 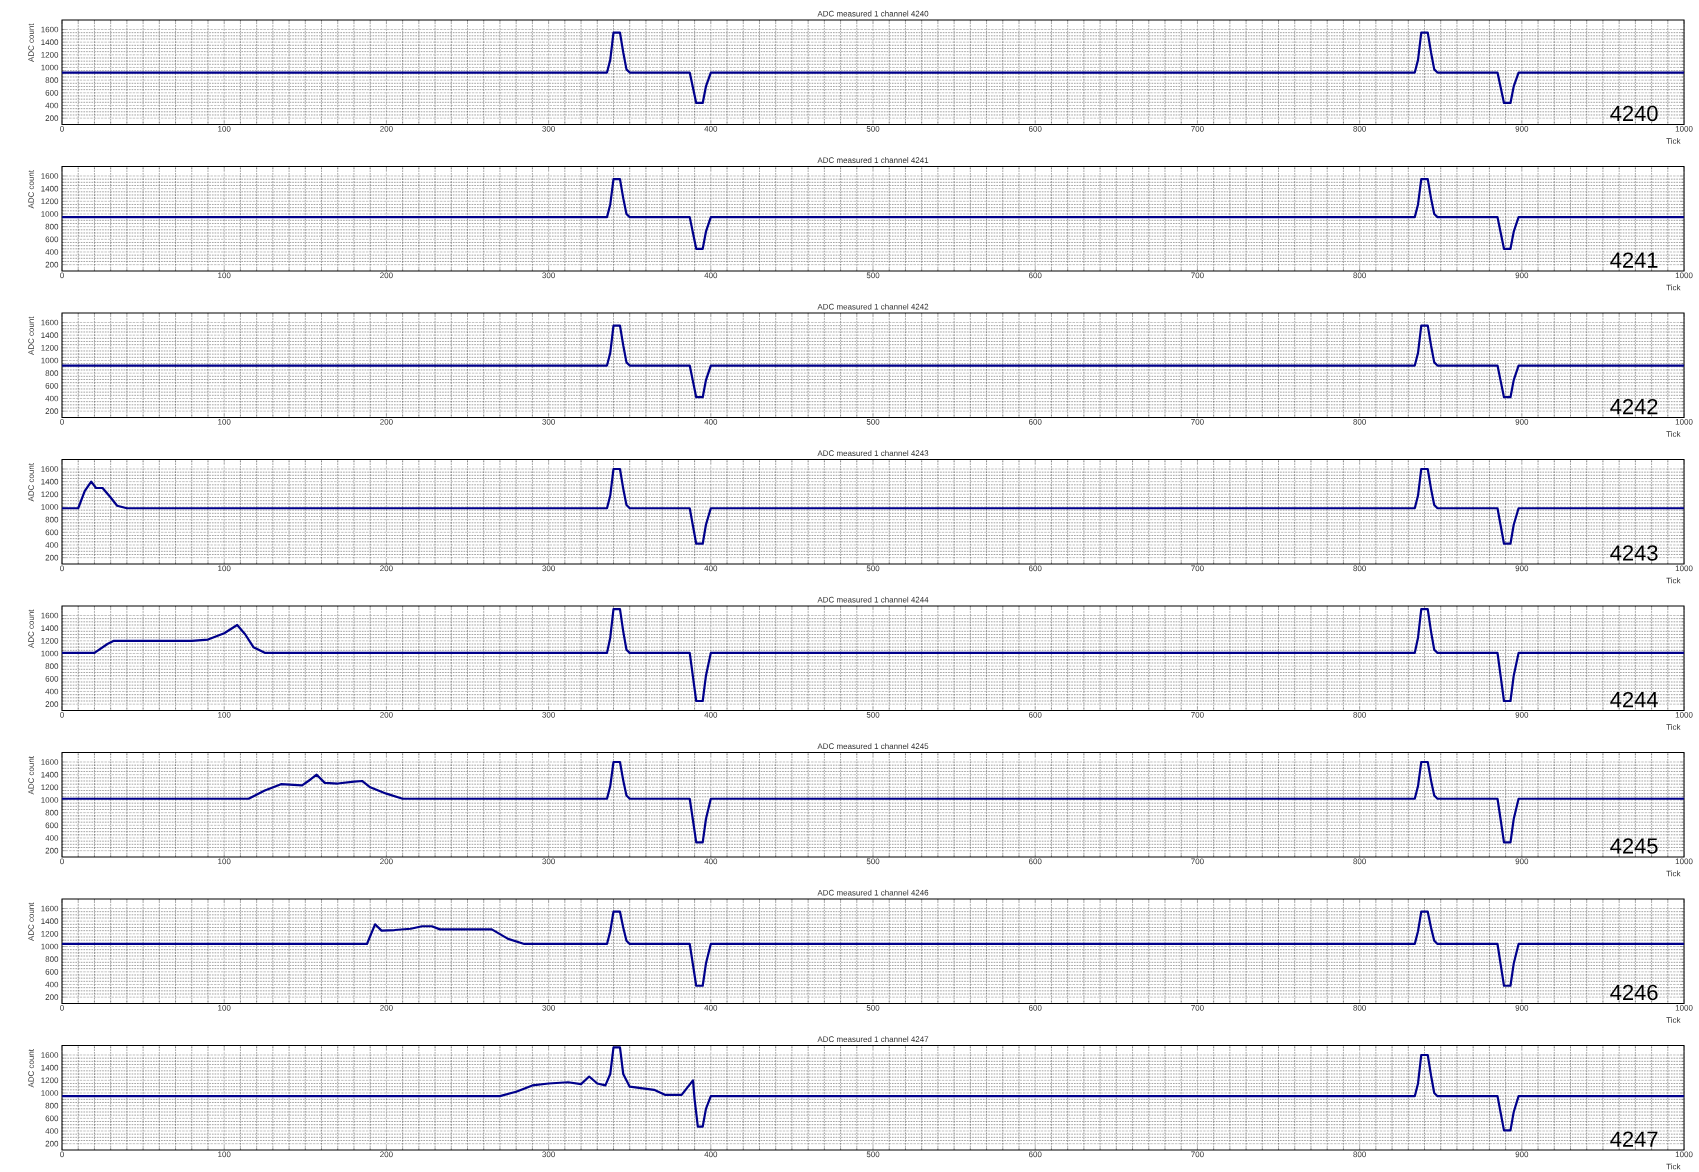 What do you see at coordinates (1634, 260) in the screenshot?
I see `annotation: 4241` at bounding box center [1634, 260].